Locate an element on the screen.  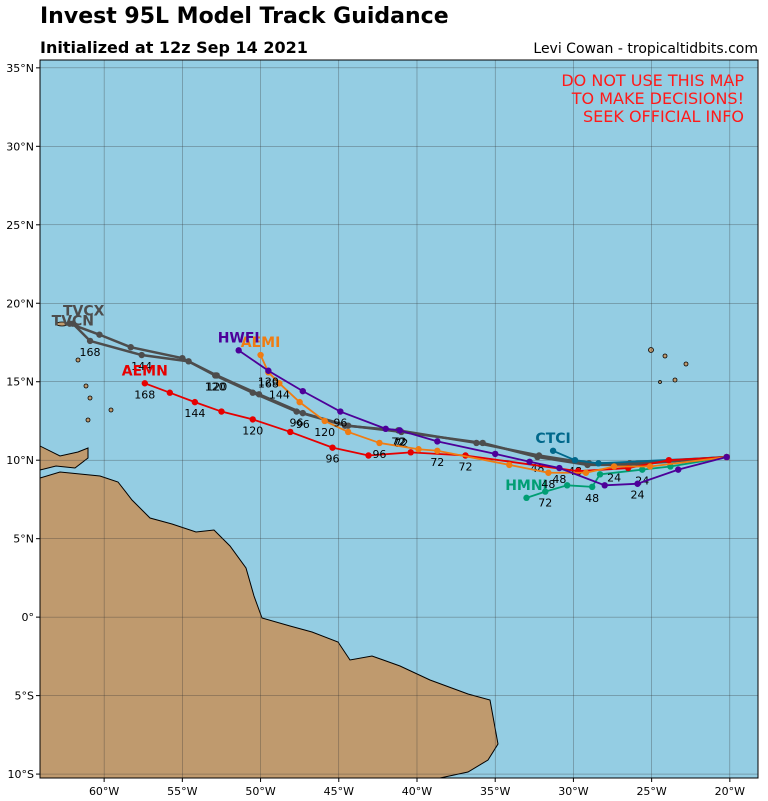
lon-tick-label: 50°W is located at coordinates (260, 791).